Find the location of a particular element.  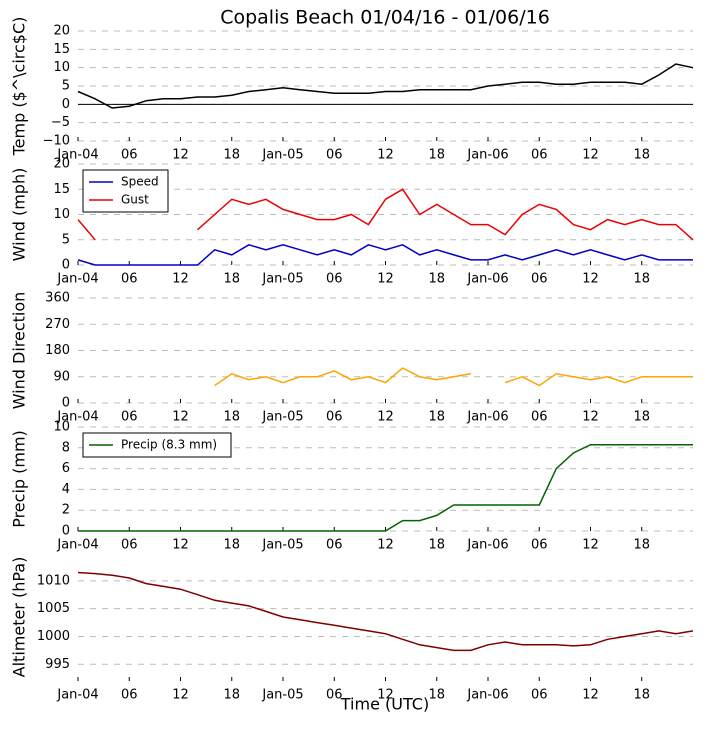

x-axis-label: Time (UTC) is located at coordinates (384, 704).